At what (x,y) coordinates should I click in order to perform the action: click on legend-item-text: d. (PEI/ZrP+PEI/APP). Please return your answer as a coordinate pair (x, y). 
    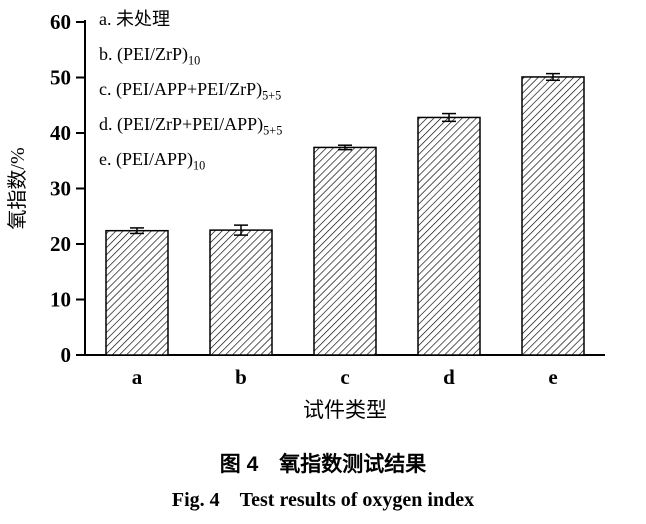
    Looking at the image, I should click on (181, 124).